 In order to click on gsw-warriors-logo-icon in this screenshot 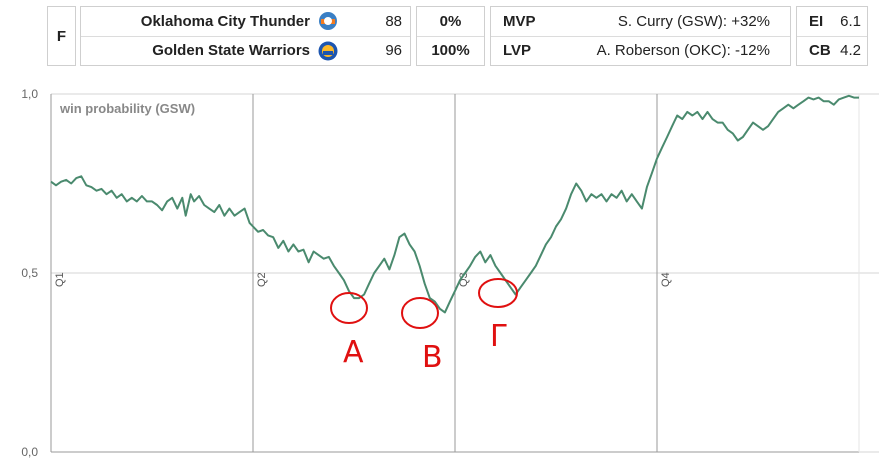, I will do `click(328, 51)`.